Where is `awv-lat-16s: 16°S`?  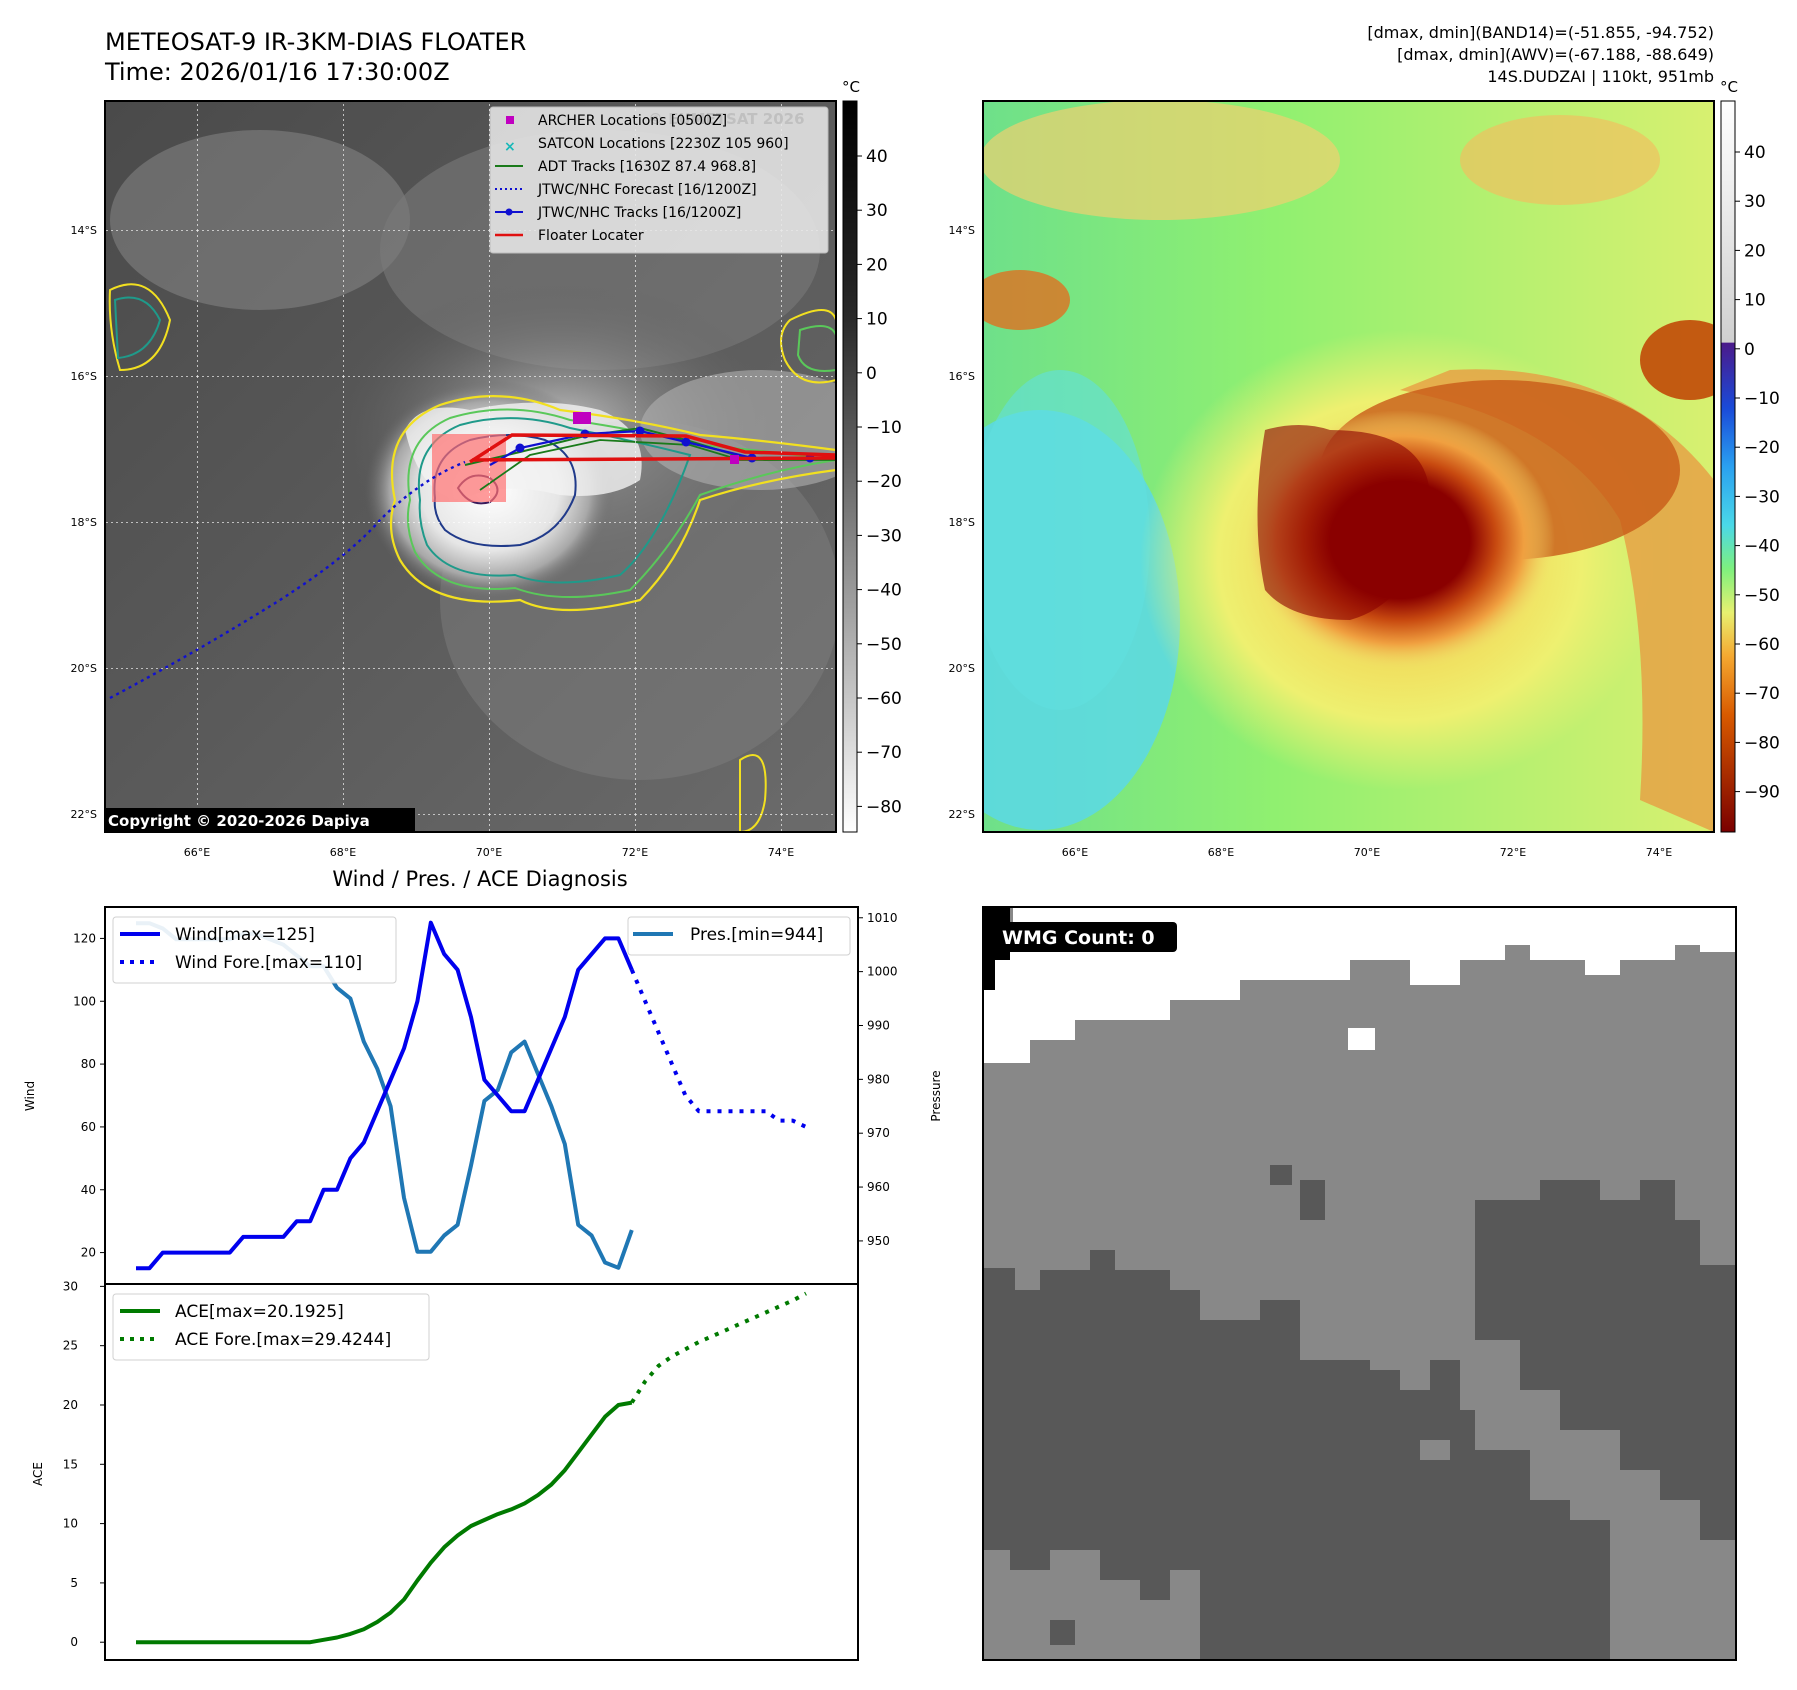 awv-lat-16s: 16°S is located at coordinates (962, 376).